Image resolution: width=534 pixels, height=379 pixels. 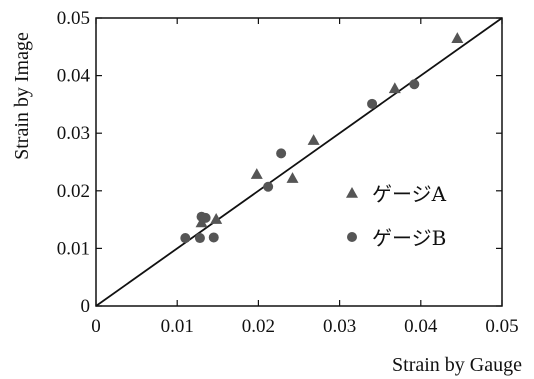 I want to click on legend-marker-b, so click(x=352, y=237).